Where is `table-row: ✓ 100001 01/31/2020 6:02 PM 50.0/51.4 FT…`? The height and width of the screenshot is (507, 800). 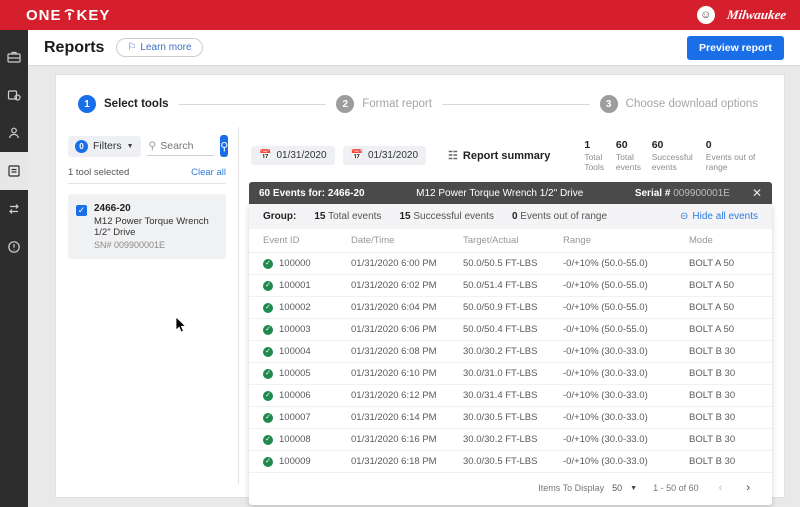
table-row: ✓ 100001 01/31/2020 6:02 PM 50.0/51.4 FT… is located at coordinates (510, 286).